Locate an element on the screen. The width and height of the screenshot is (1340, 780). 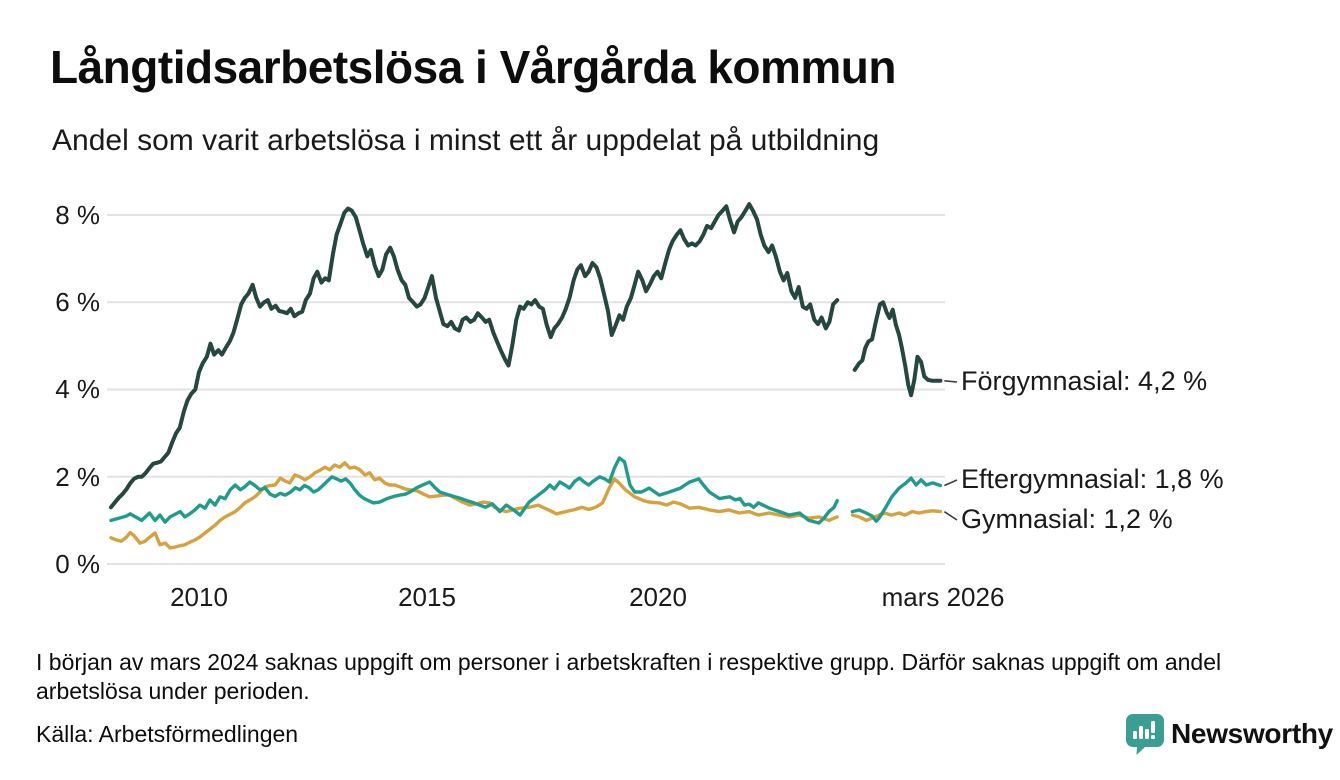
x-axis-tick-mars-2026: mars 2026 is located at coordinates (943, 597).